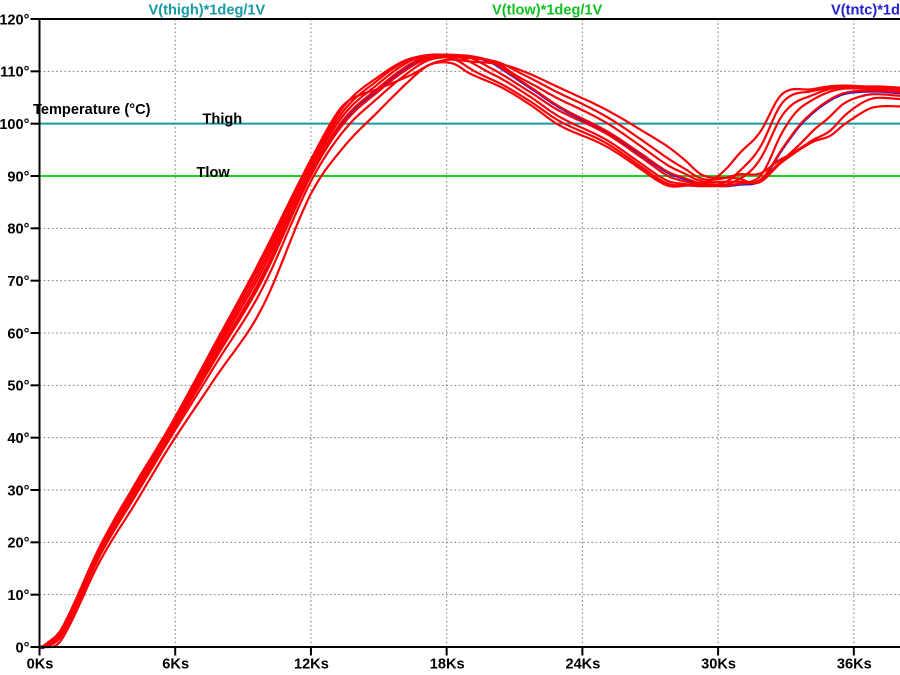 This screenshot has width=900, height=675. Describe the element at coordinates (15, 125) in the screenshot. I see `svg-text: 100°` at that location.